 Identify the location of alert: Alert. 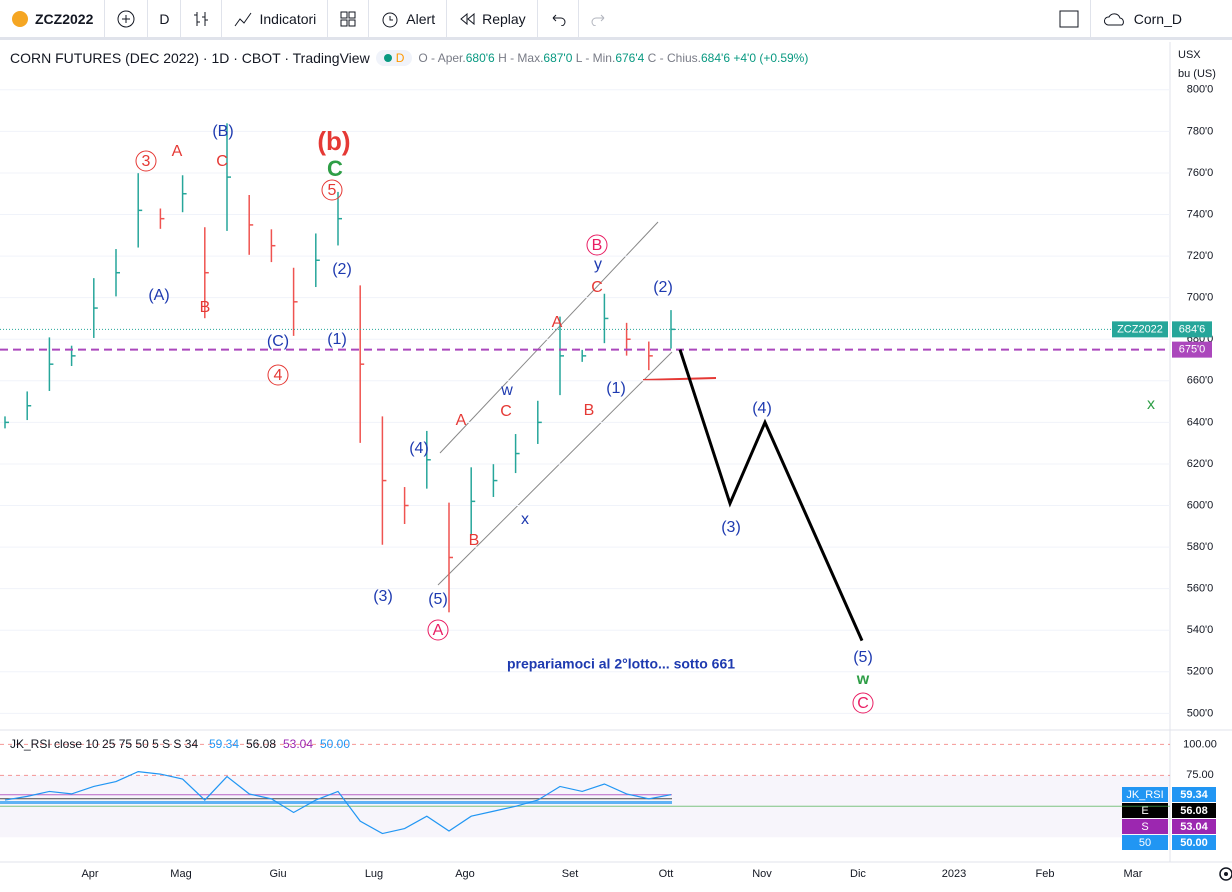
(408, 19).